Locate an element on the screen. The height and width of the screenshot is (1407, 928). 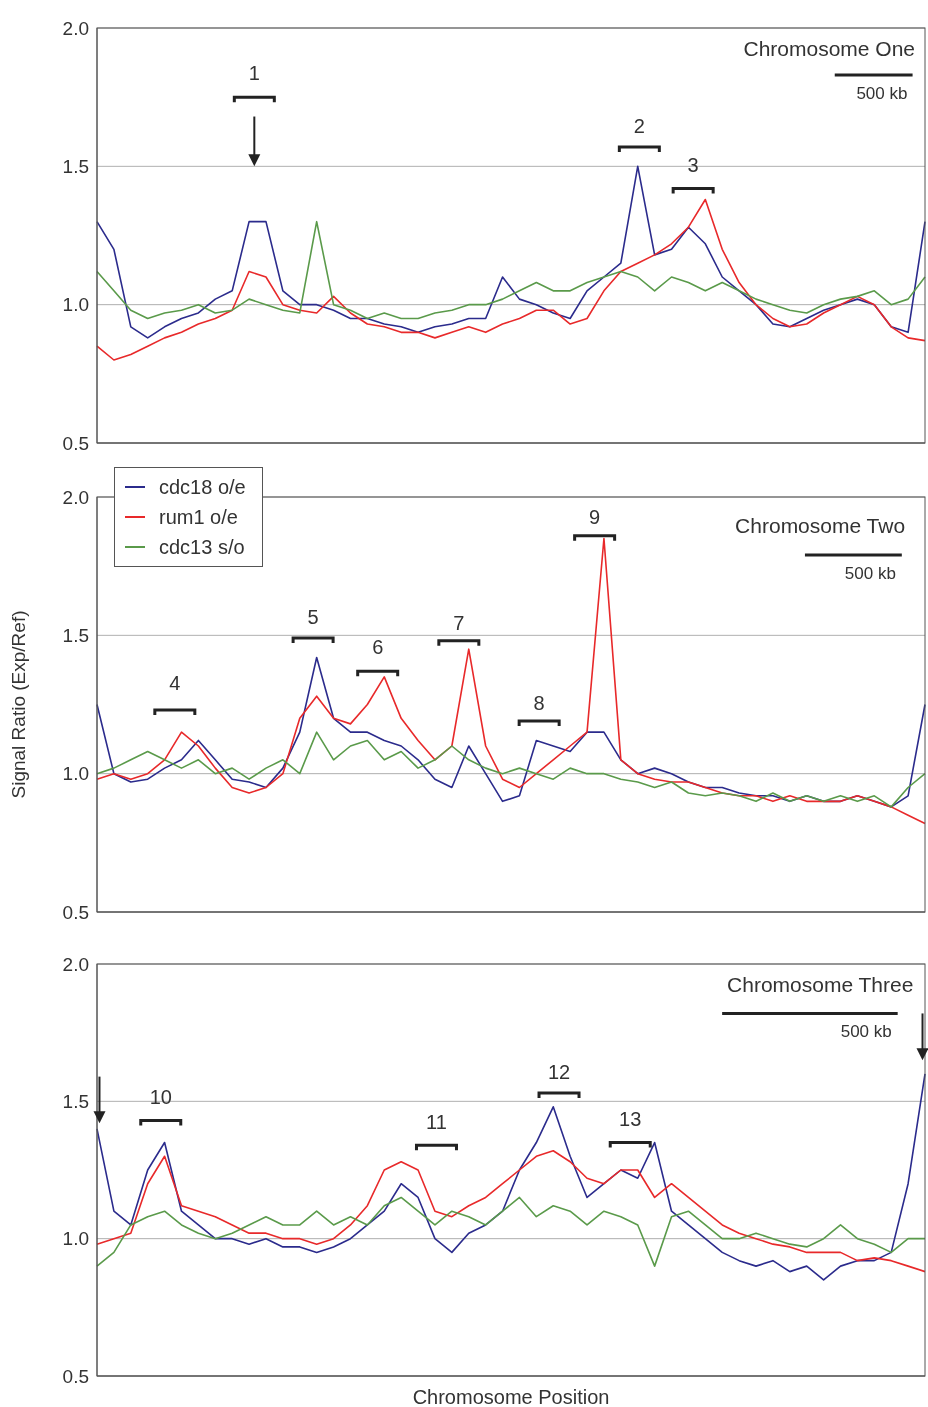
annotation: 1 is located at coordinates (254, 73).